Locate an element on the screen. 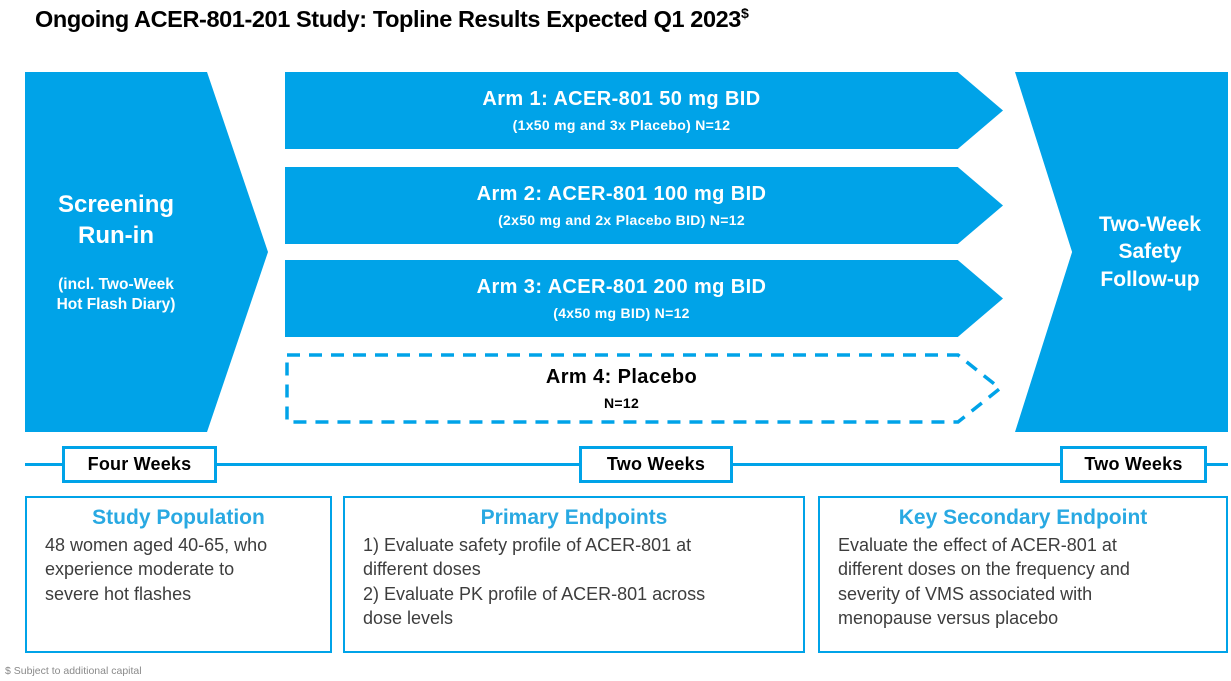  followup-line2: Safety is located at coordinates (1150, 252).